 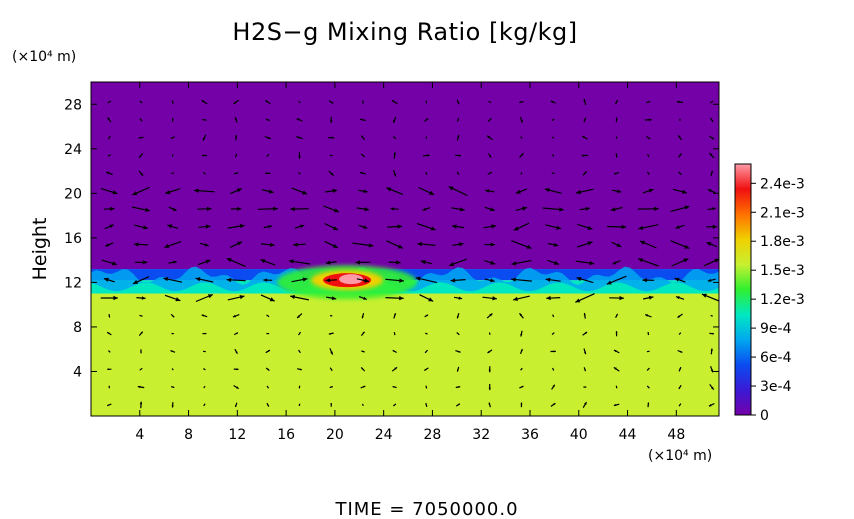 I want to click on y-tick-label: 24, so click(x=73, y=150).